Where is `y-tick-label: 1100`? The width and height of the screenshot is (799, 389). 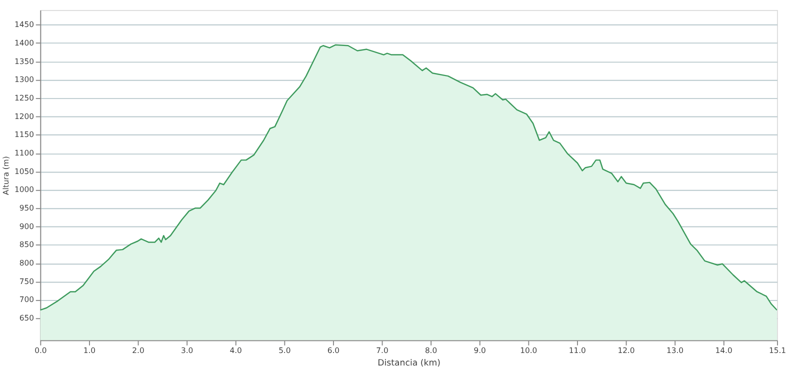
y-tick-label: 1100 is located at coordinates (24, 153).